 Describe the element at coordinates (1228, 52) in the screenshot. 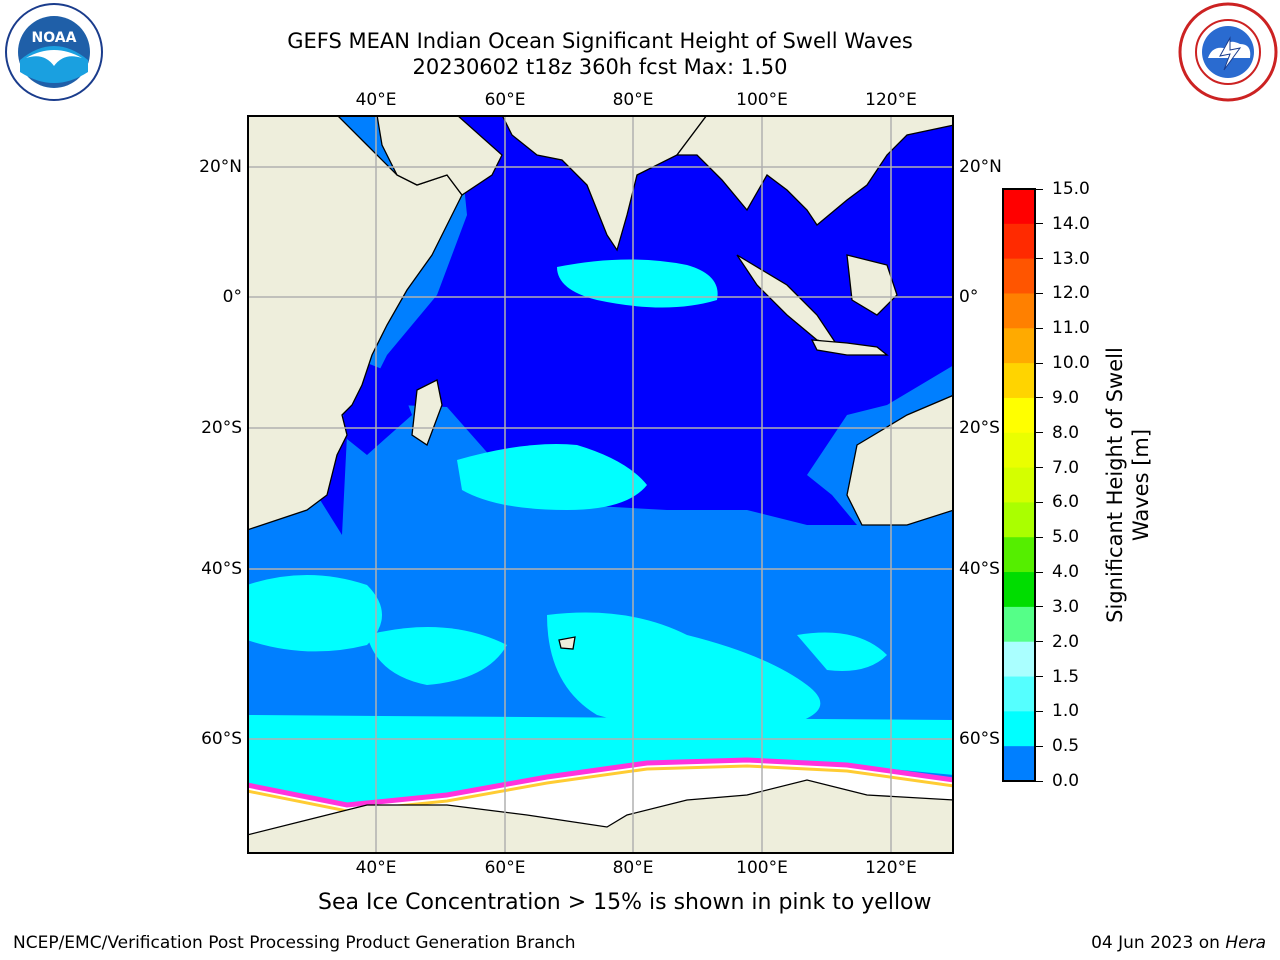

I see `nws-logo` at that location.